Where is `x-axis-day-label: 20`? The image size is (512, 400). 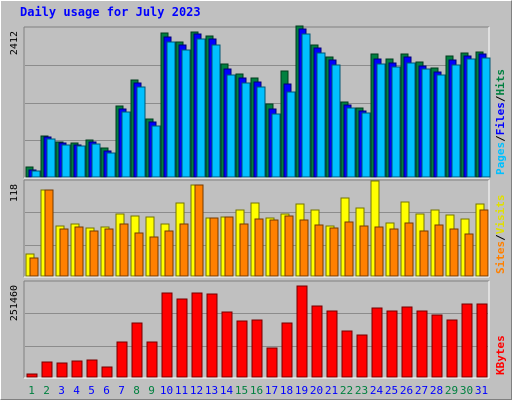 x-axis-day-label: 20 is located at coordinates (316, 390).